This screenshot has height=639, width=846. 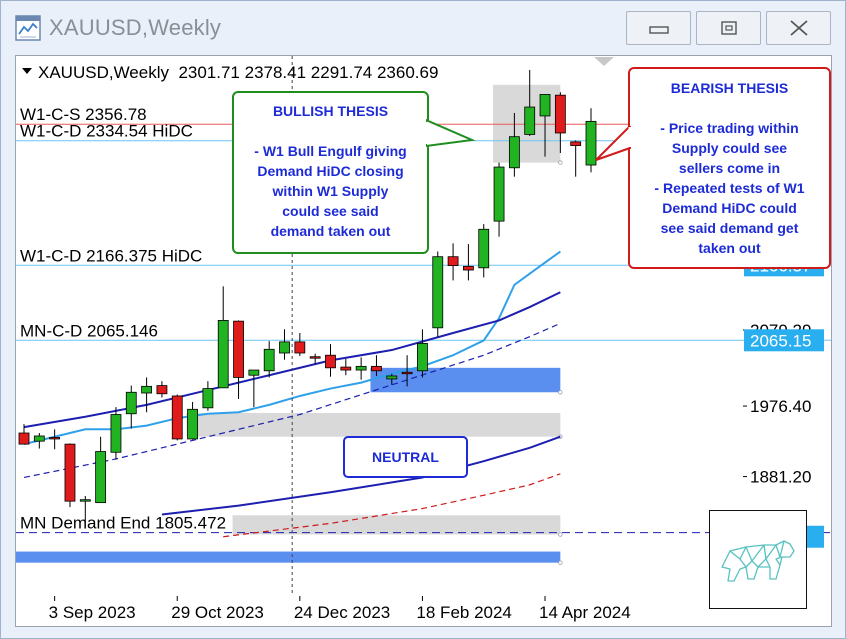 I want to click on bear-icon, so click(x=758, y=561).